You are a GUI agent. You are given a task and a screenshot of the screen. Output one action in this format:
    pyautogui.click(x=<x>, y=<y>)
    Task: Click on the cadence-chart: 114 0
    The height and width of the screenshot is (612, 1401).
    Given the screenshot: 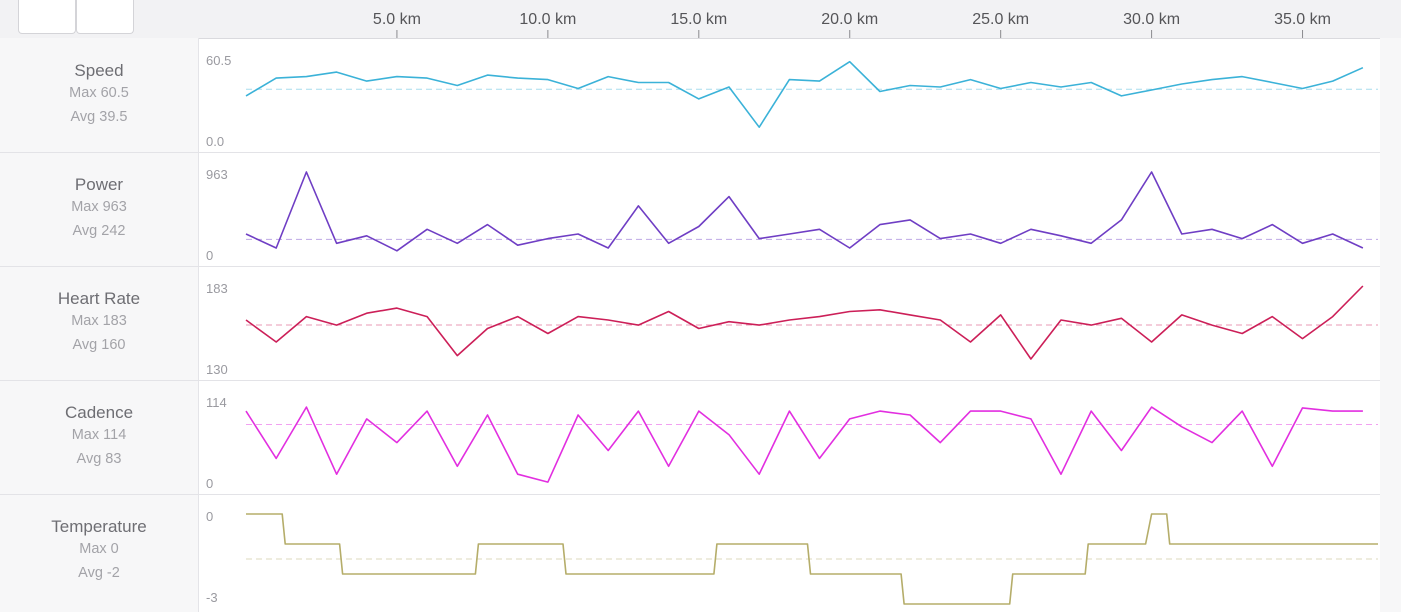 What is the action you would take?
    pyautogui.click(x=792, y=443)
    